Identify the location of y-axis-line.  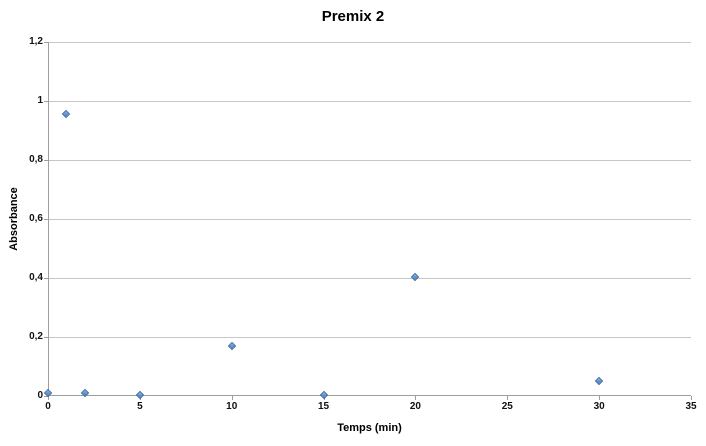
(48, 219).